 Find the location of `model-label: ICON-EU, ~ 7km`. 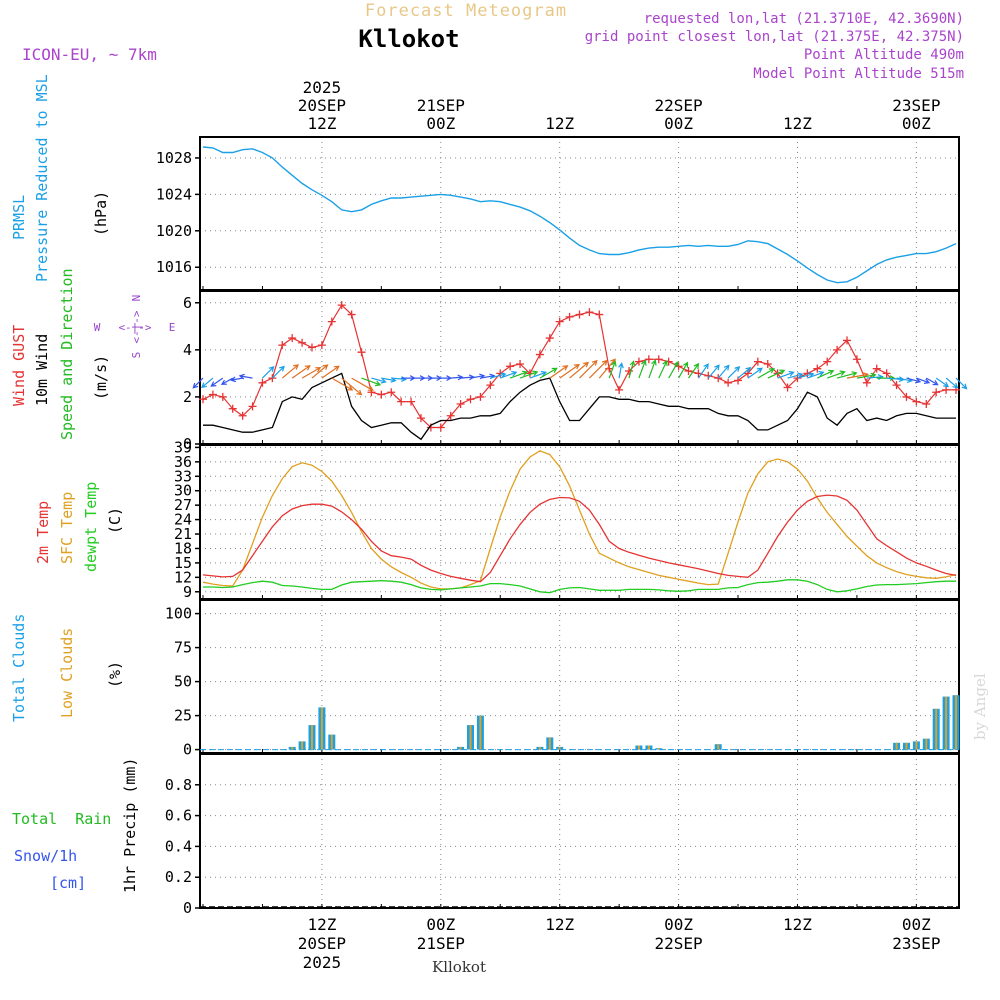

model-label: ICON-EU, ~ 7km is located at coordinates (89, 54).